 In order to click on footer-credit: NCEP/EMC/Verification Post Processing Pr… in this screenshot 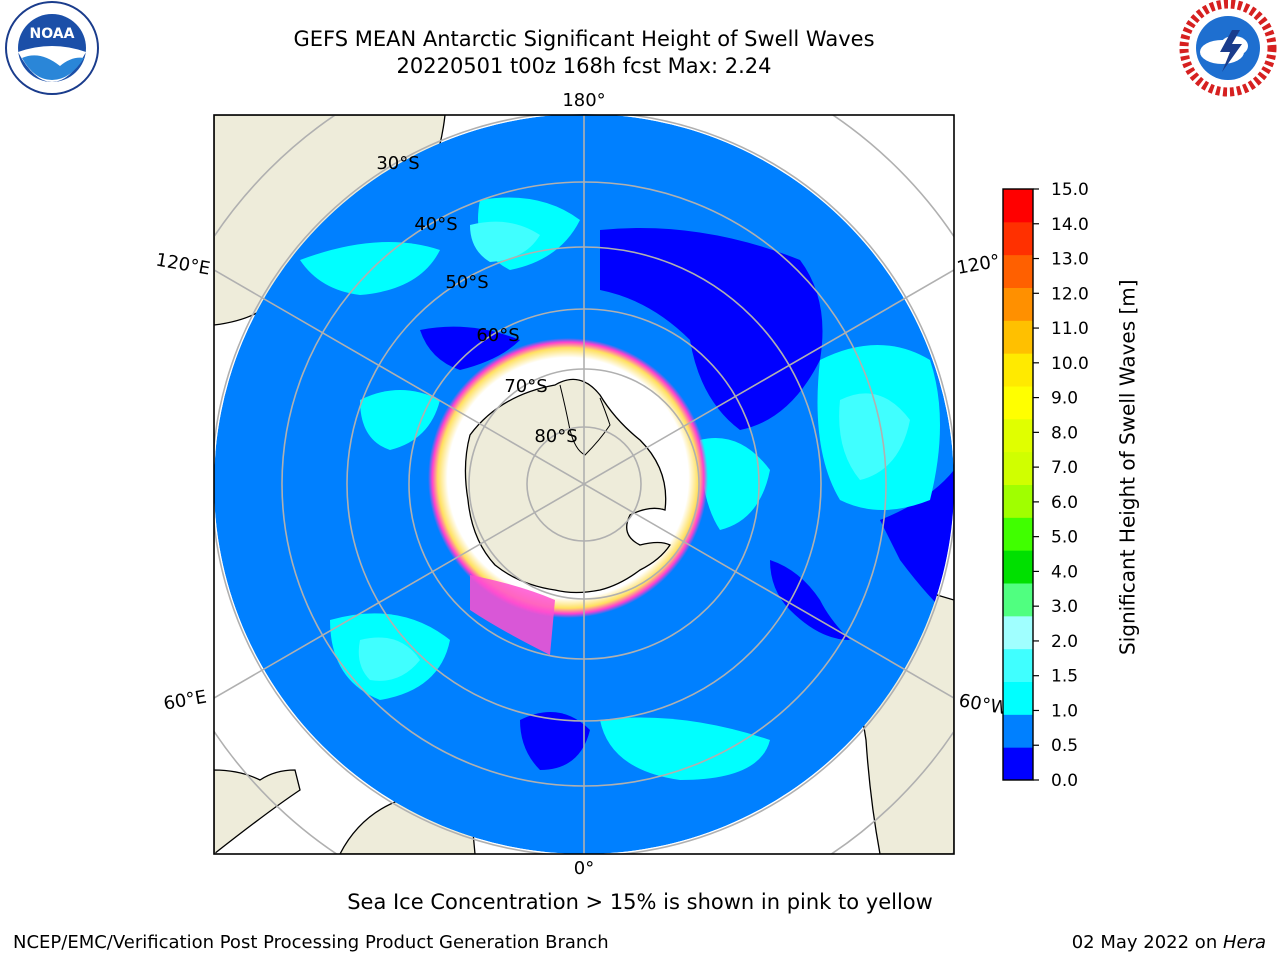, I will do `click(311, 942)`.